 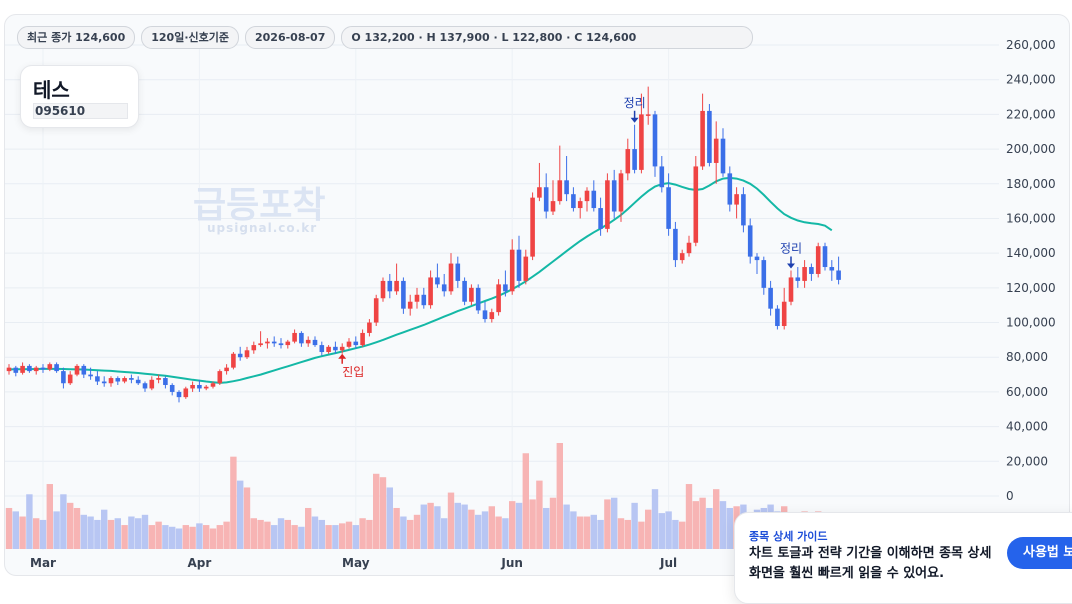 I want to click on y-tick-label: 0, so click(x=1010, y=496).